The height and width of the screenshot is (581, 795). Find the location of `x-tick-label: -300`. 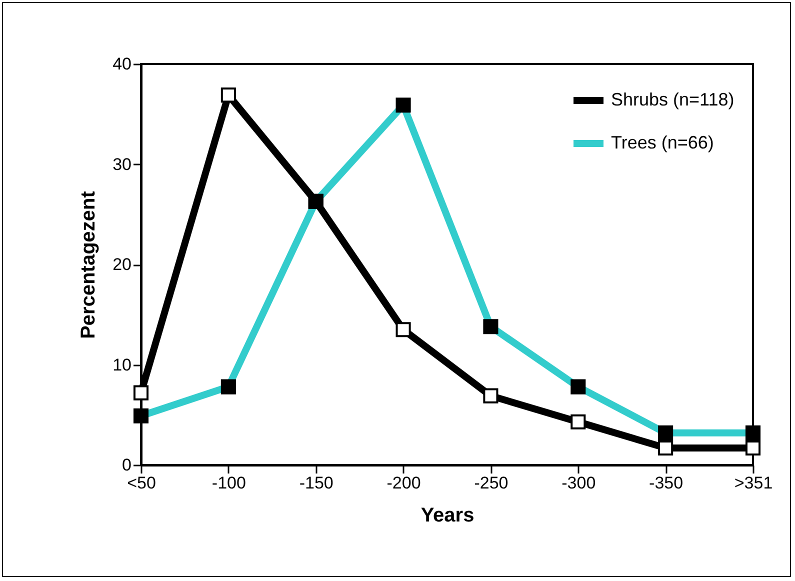

x-tick-label: -300 is located at coordinates (579, 483).